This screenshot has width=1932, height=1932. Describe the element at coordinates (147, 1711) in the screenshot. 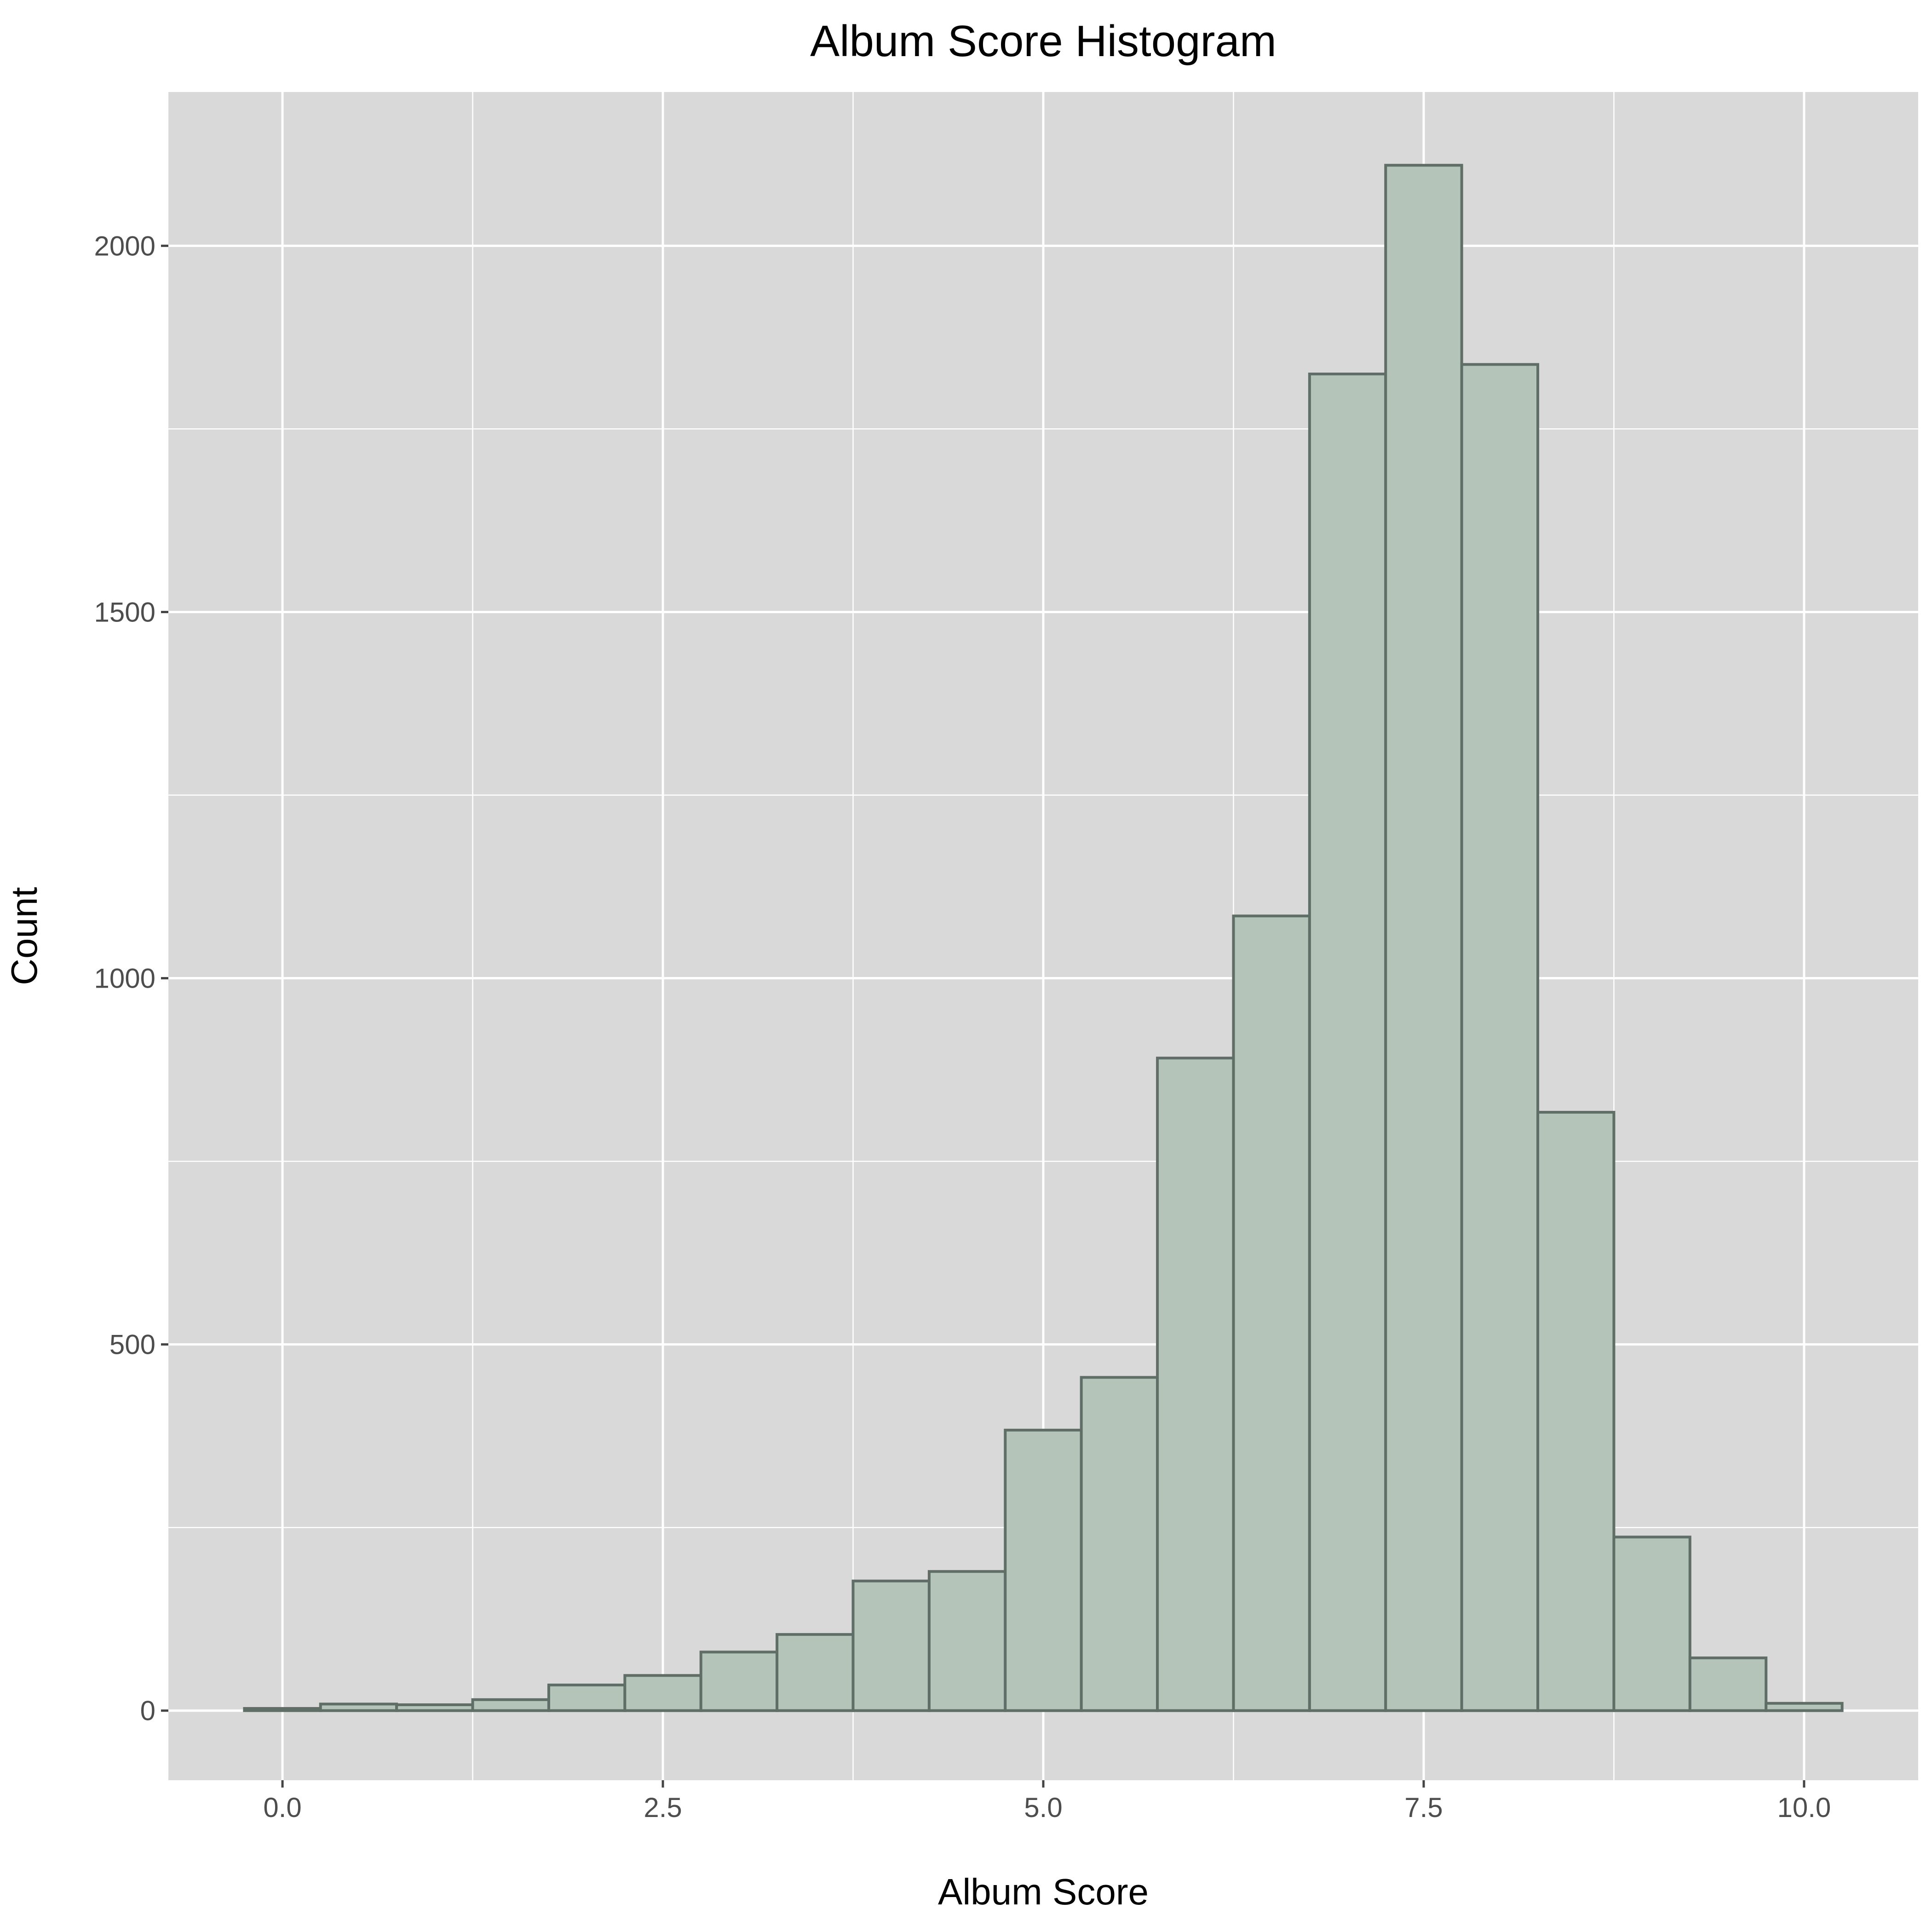

I see `y-tick-label: 0` at that location.